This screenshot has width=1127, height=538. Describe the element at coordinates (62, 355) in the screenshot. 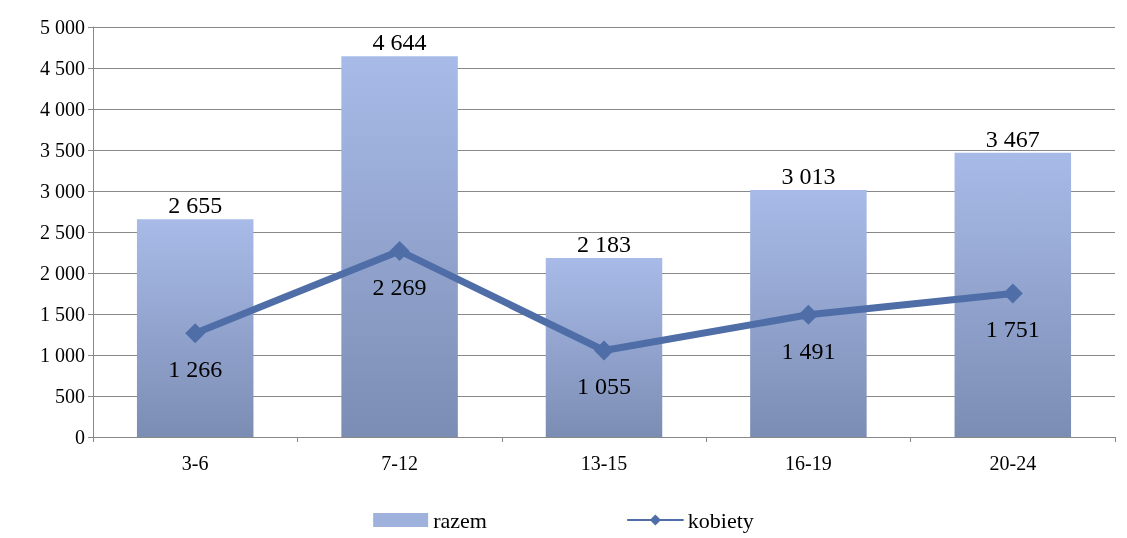

I see `y-tick-label: 1 000` at that location.